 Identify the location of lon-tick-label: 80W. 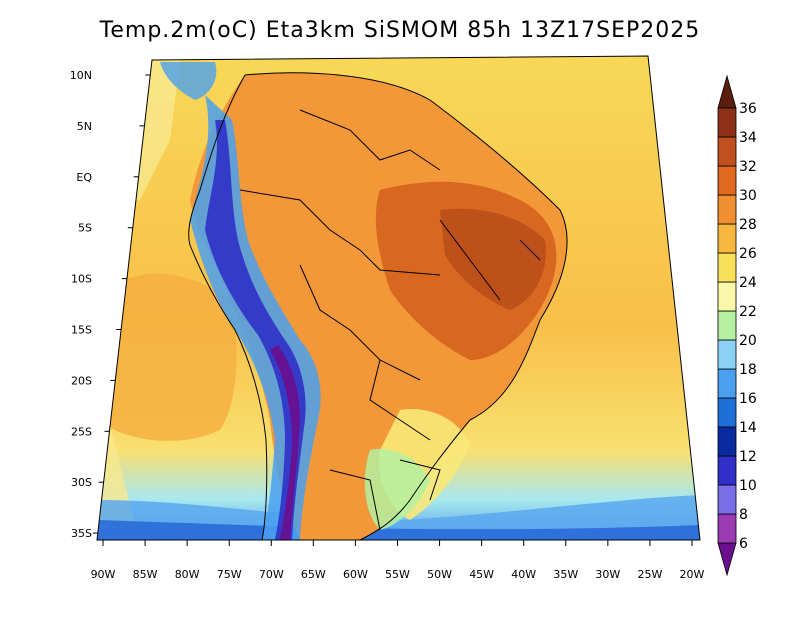
(187, 574).